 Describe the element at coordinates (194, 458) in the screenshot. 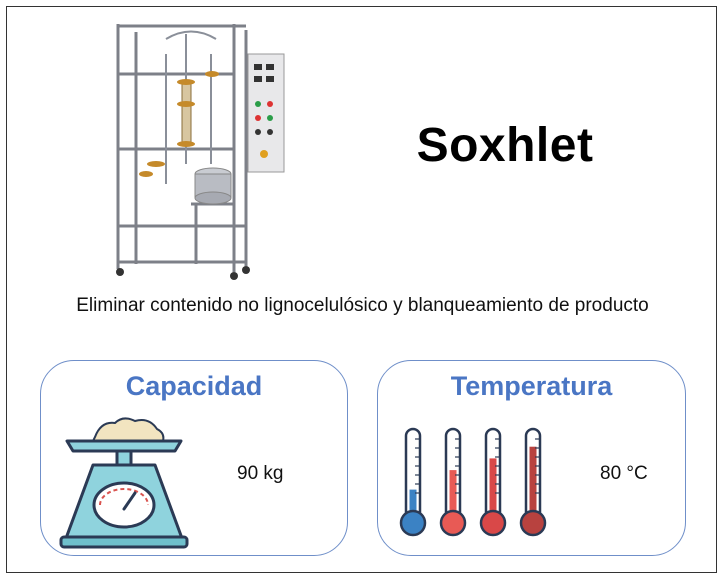

I see `capacity-card: Capacidad 90 kg` at that location.